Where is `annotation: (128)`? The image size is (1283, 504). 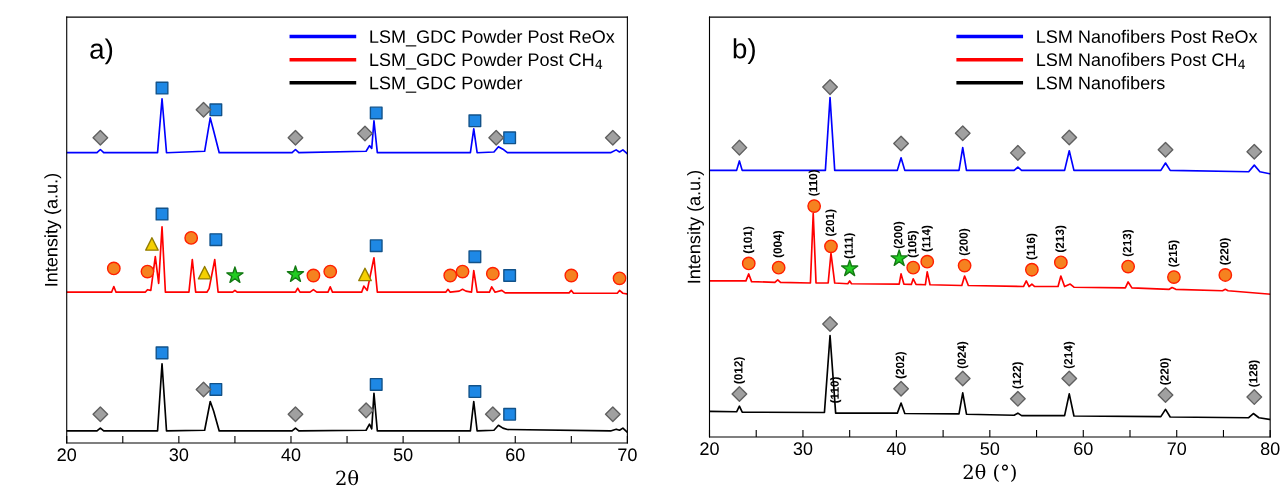 annotation: (128) is located at coordinates (1254, 373).